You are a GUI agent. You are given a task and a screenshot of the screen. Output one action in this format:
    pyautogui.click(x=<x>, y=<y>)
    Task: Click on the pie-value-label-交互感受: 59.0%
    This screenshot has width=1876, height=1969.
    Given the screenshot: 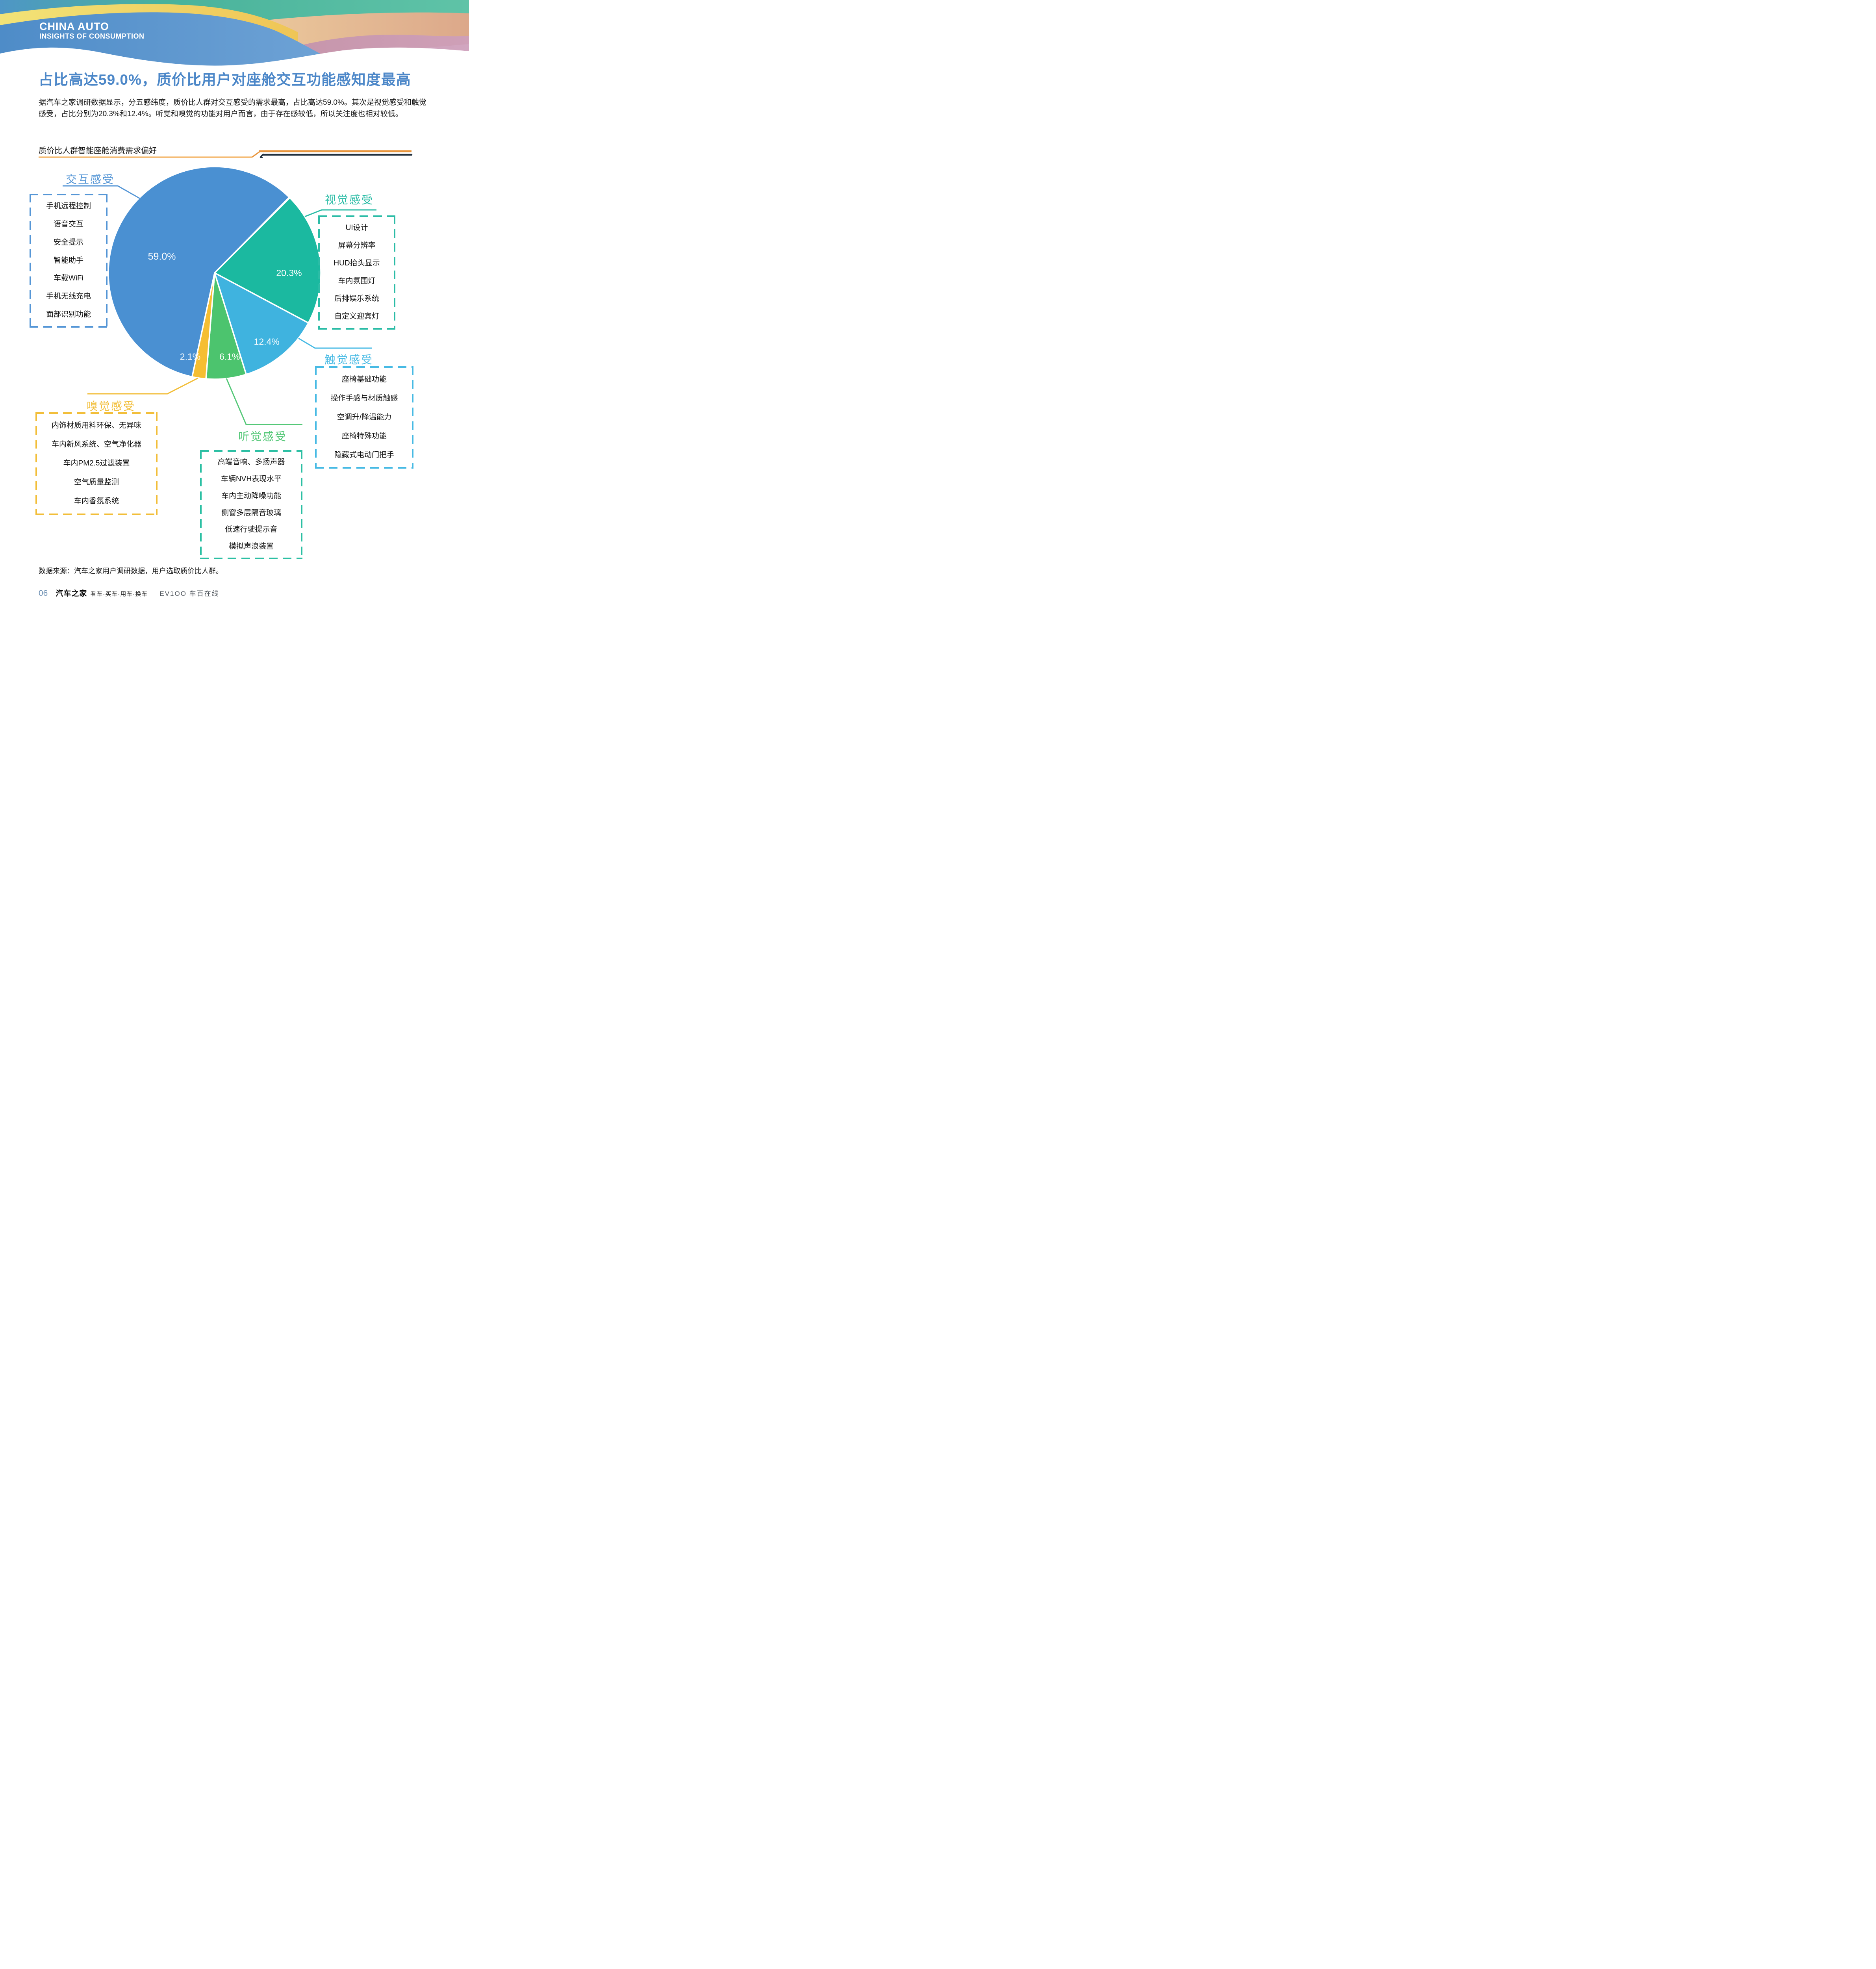 What is the action you would take?
    pyautogui.click(x=162, y=256)
    